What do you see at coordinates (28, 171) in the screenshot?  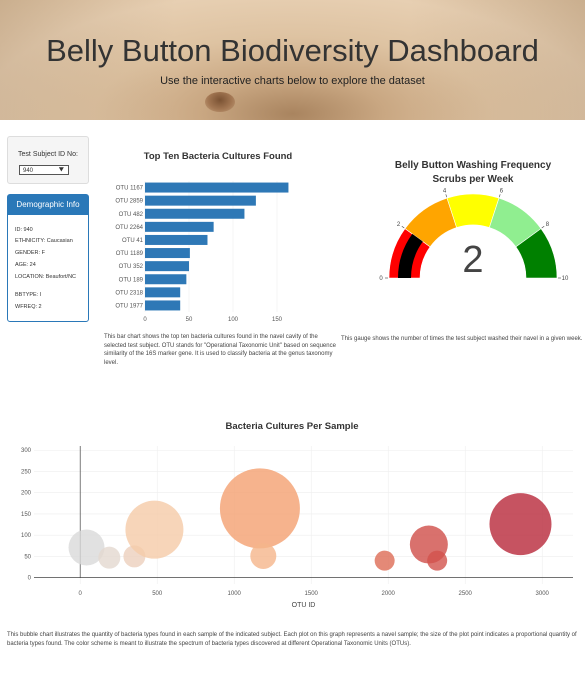 I see `selected-value: 940` at bounding box center [28, 171].